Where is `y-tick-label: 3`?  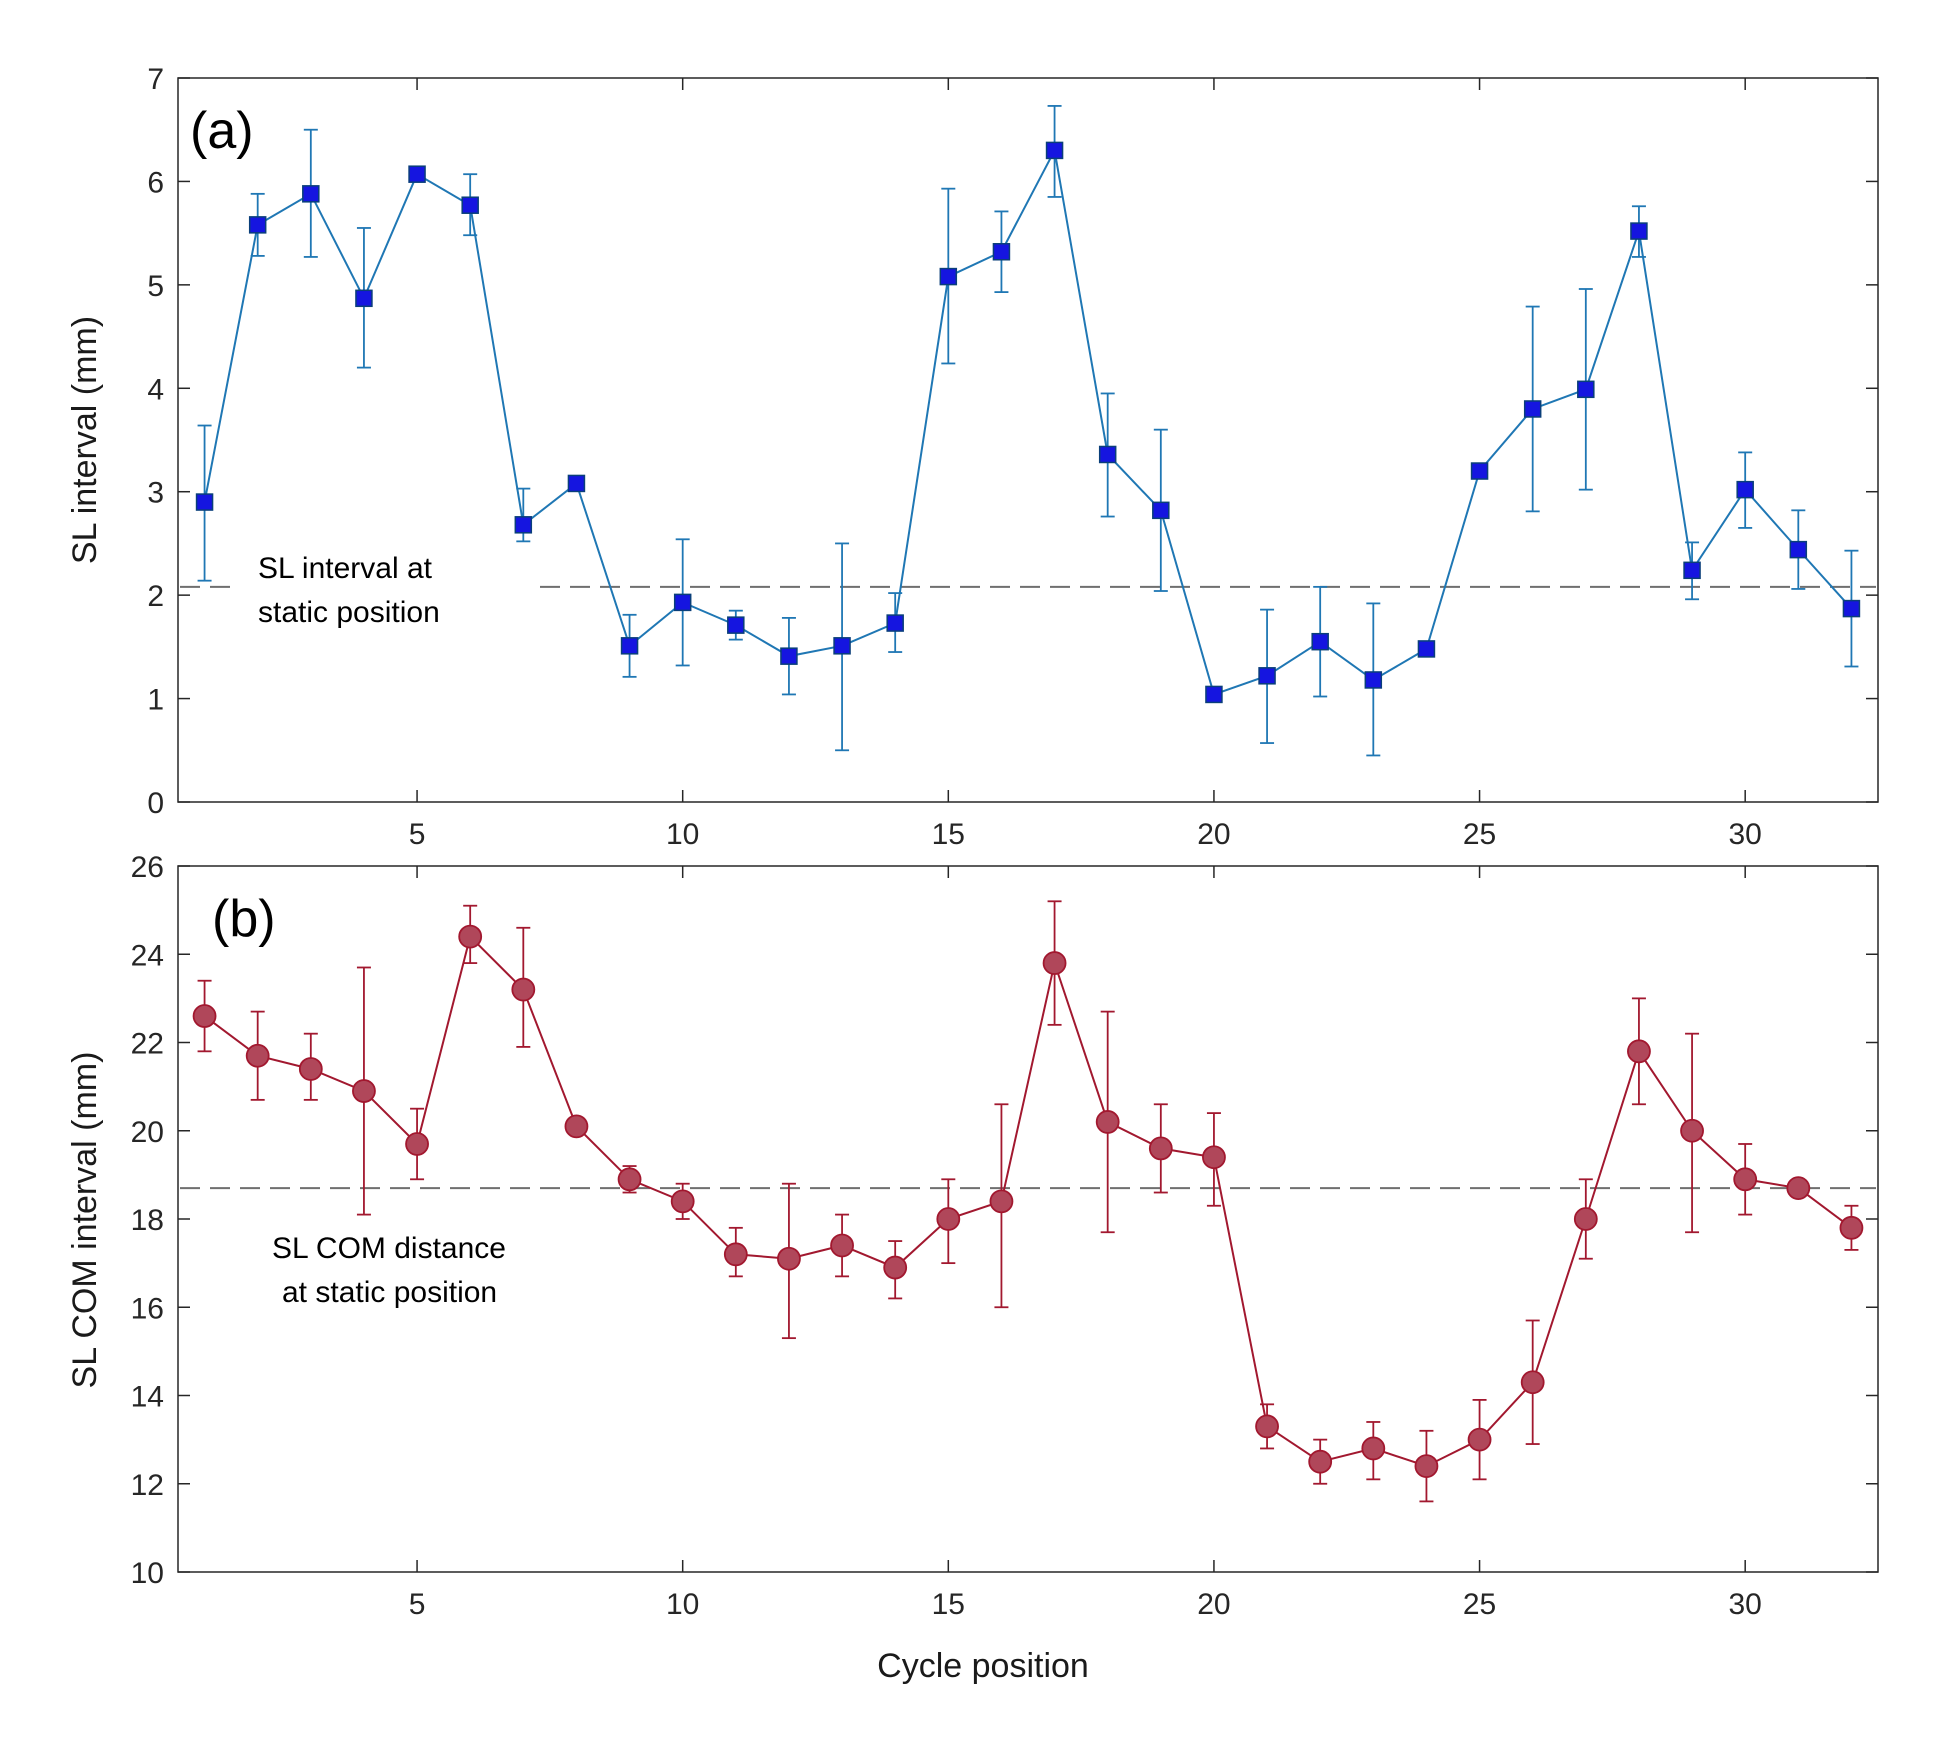 y-tick-label: 3 is located at coordinates (155, 493).